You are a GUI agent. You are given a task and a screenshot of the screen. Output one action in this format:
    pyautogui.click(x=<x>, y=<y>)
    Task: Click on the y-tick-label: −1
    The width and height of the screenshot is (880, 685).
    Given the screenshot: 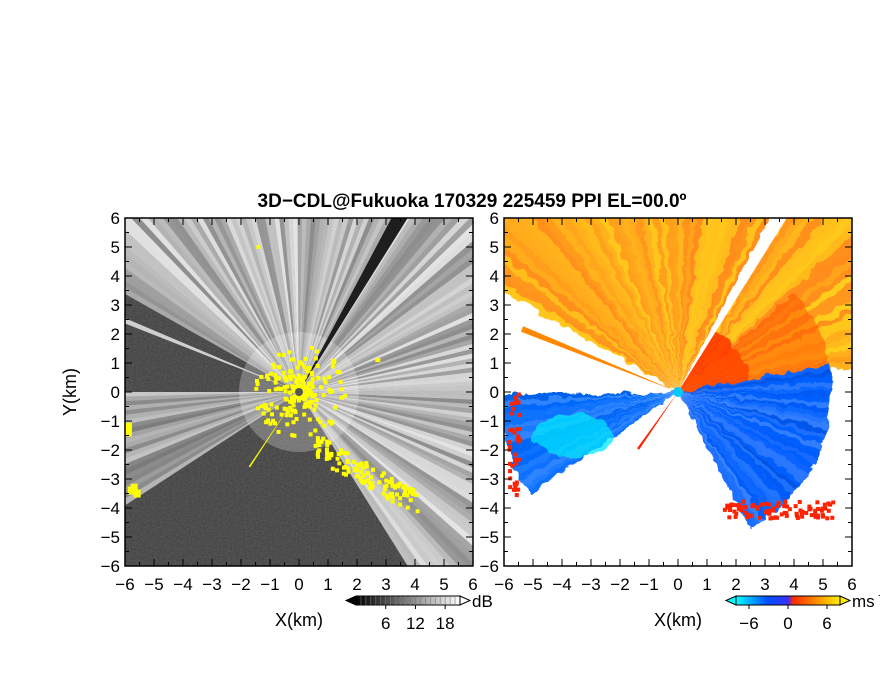 What is the action you would take?
    pyautogui.click(x=489, y=421)
    